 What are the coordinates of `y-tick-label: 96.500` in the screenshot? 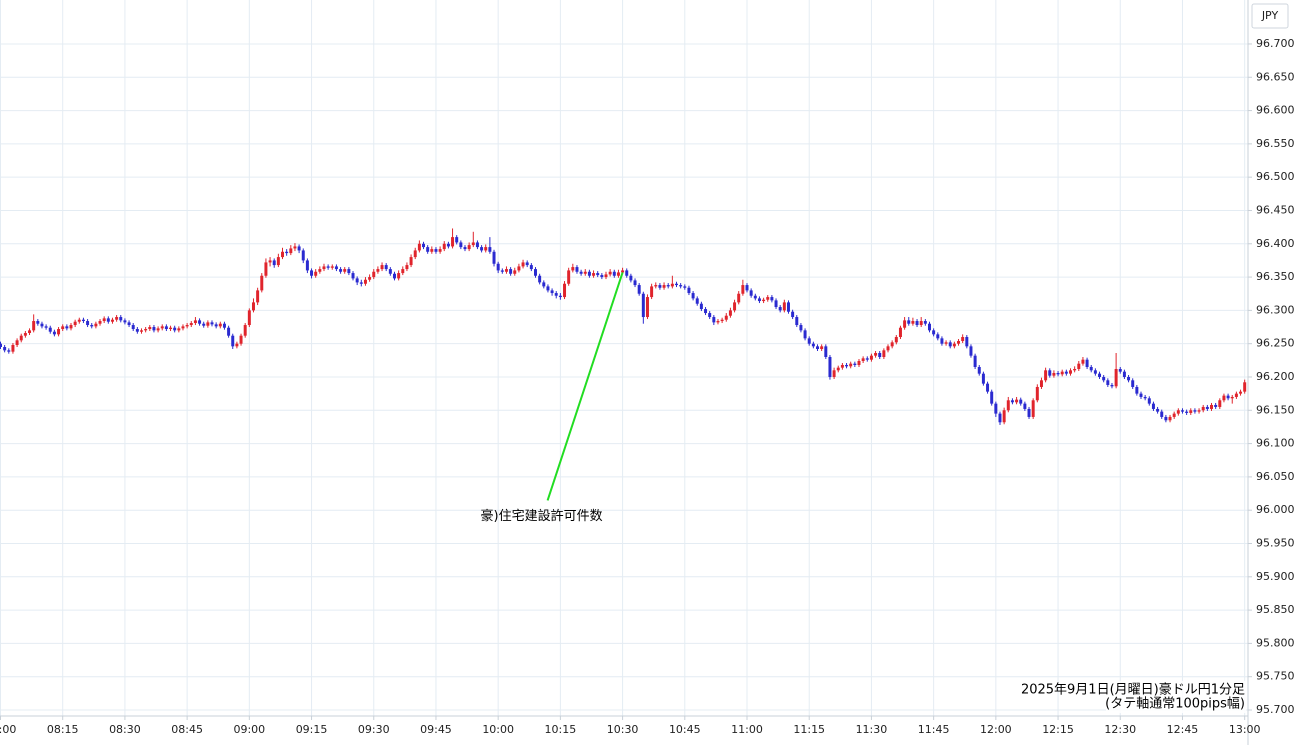 It's located at (1275, 176).